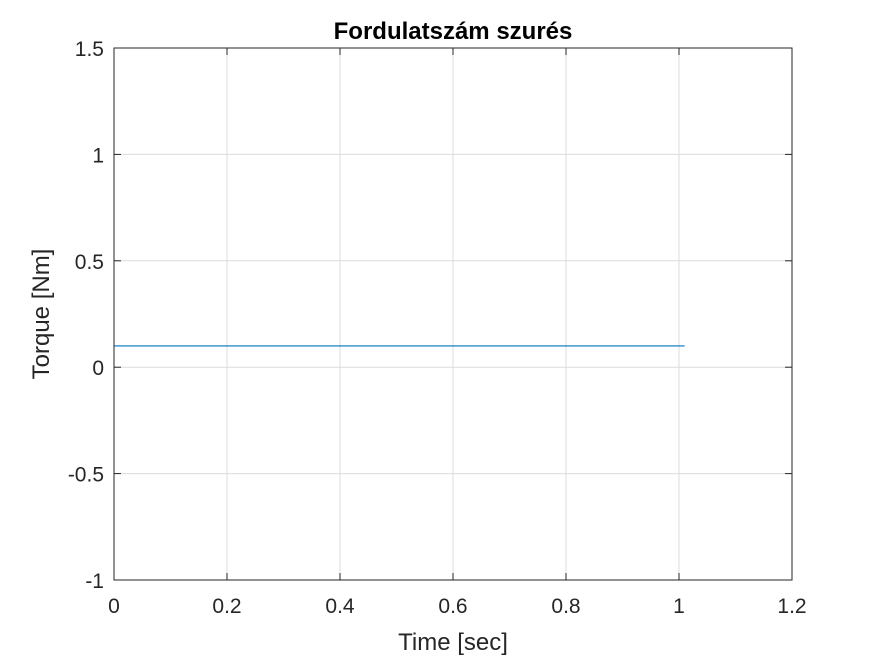  Describe the element at coordinates (565, 606) in the screenshot. I see `x-tick-label: 0.8` at that location.